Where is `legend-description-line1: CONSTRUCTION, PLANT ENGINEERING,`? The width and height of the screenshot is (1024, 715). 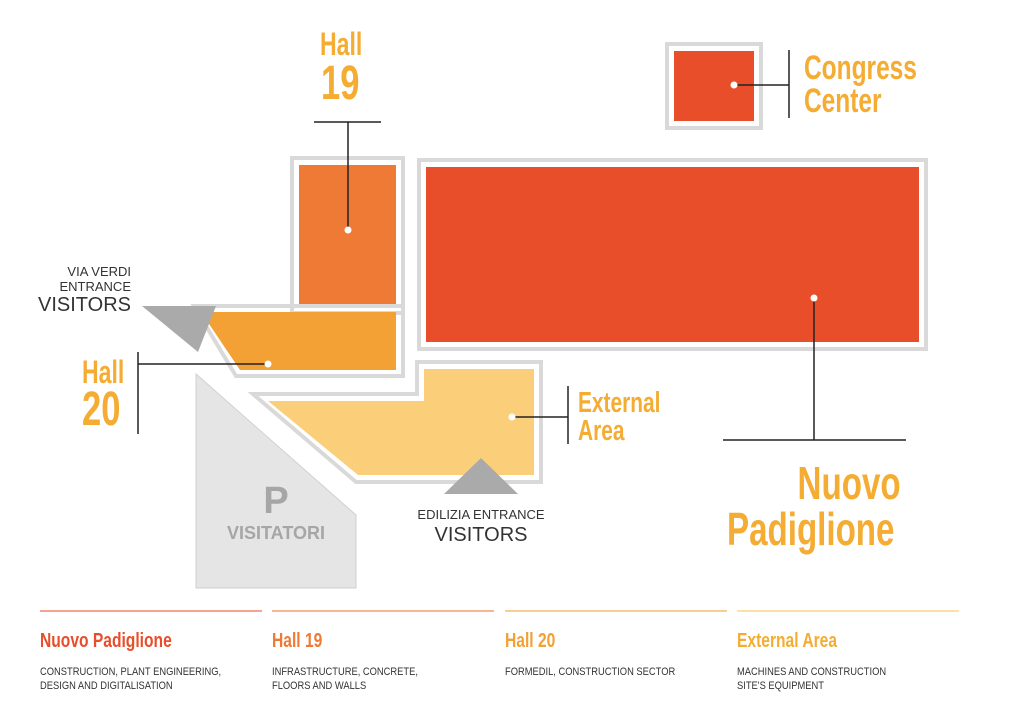
legend-description-line1: CONSTRUCTION, PLANT ENGINEERING, is located at coordinates (131, 672).